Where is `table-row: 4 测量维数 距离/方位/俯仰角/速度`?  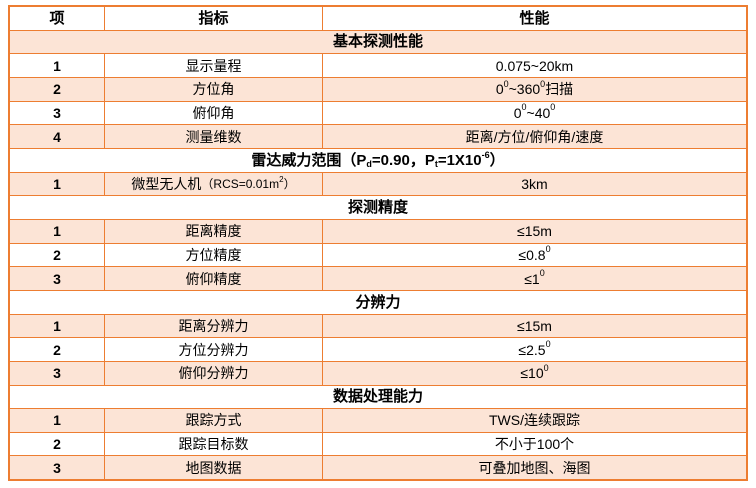
table-row: 4 测量维数 距离/方位/俯仰角/速度 is located at coordinates (378, 136).